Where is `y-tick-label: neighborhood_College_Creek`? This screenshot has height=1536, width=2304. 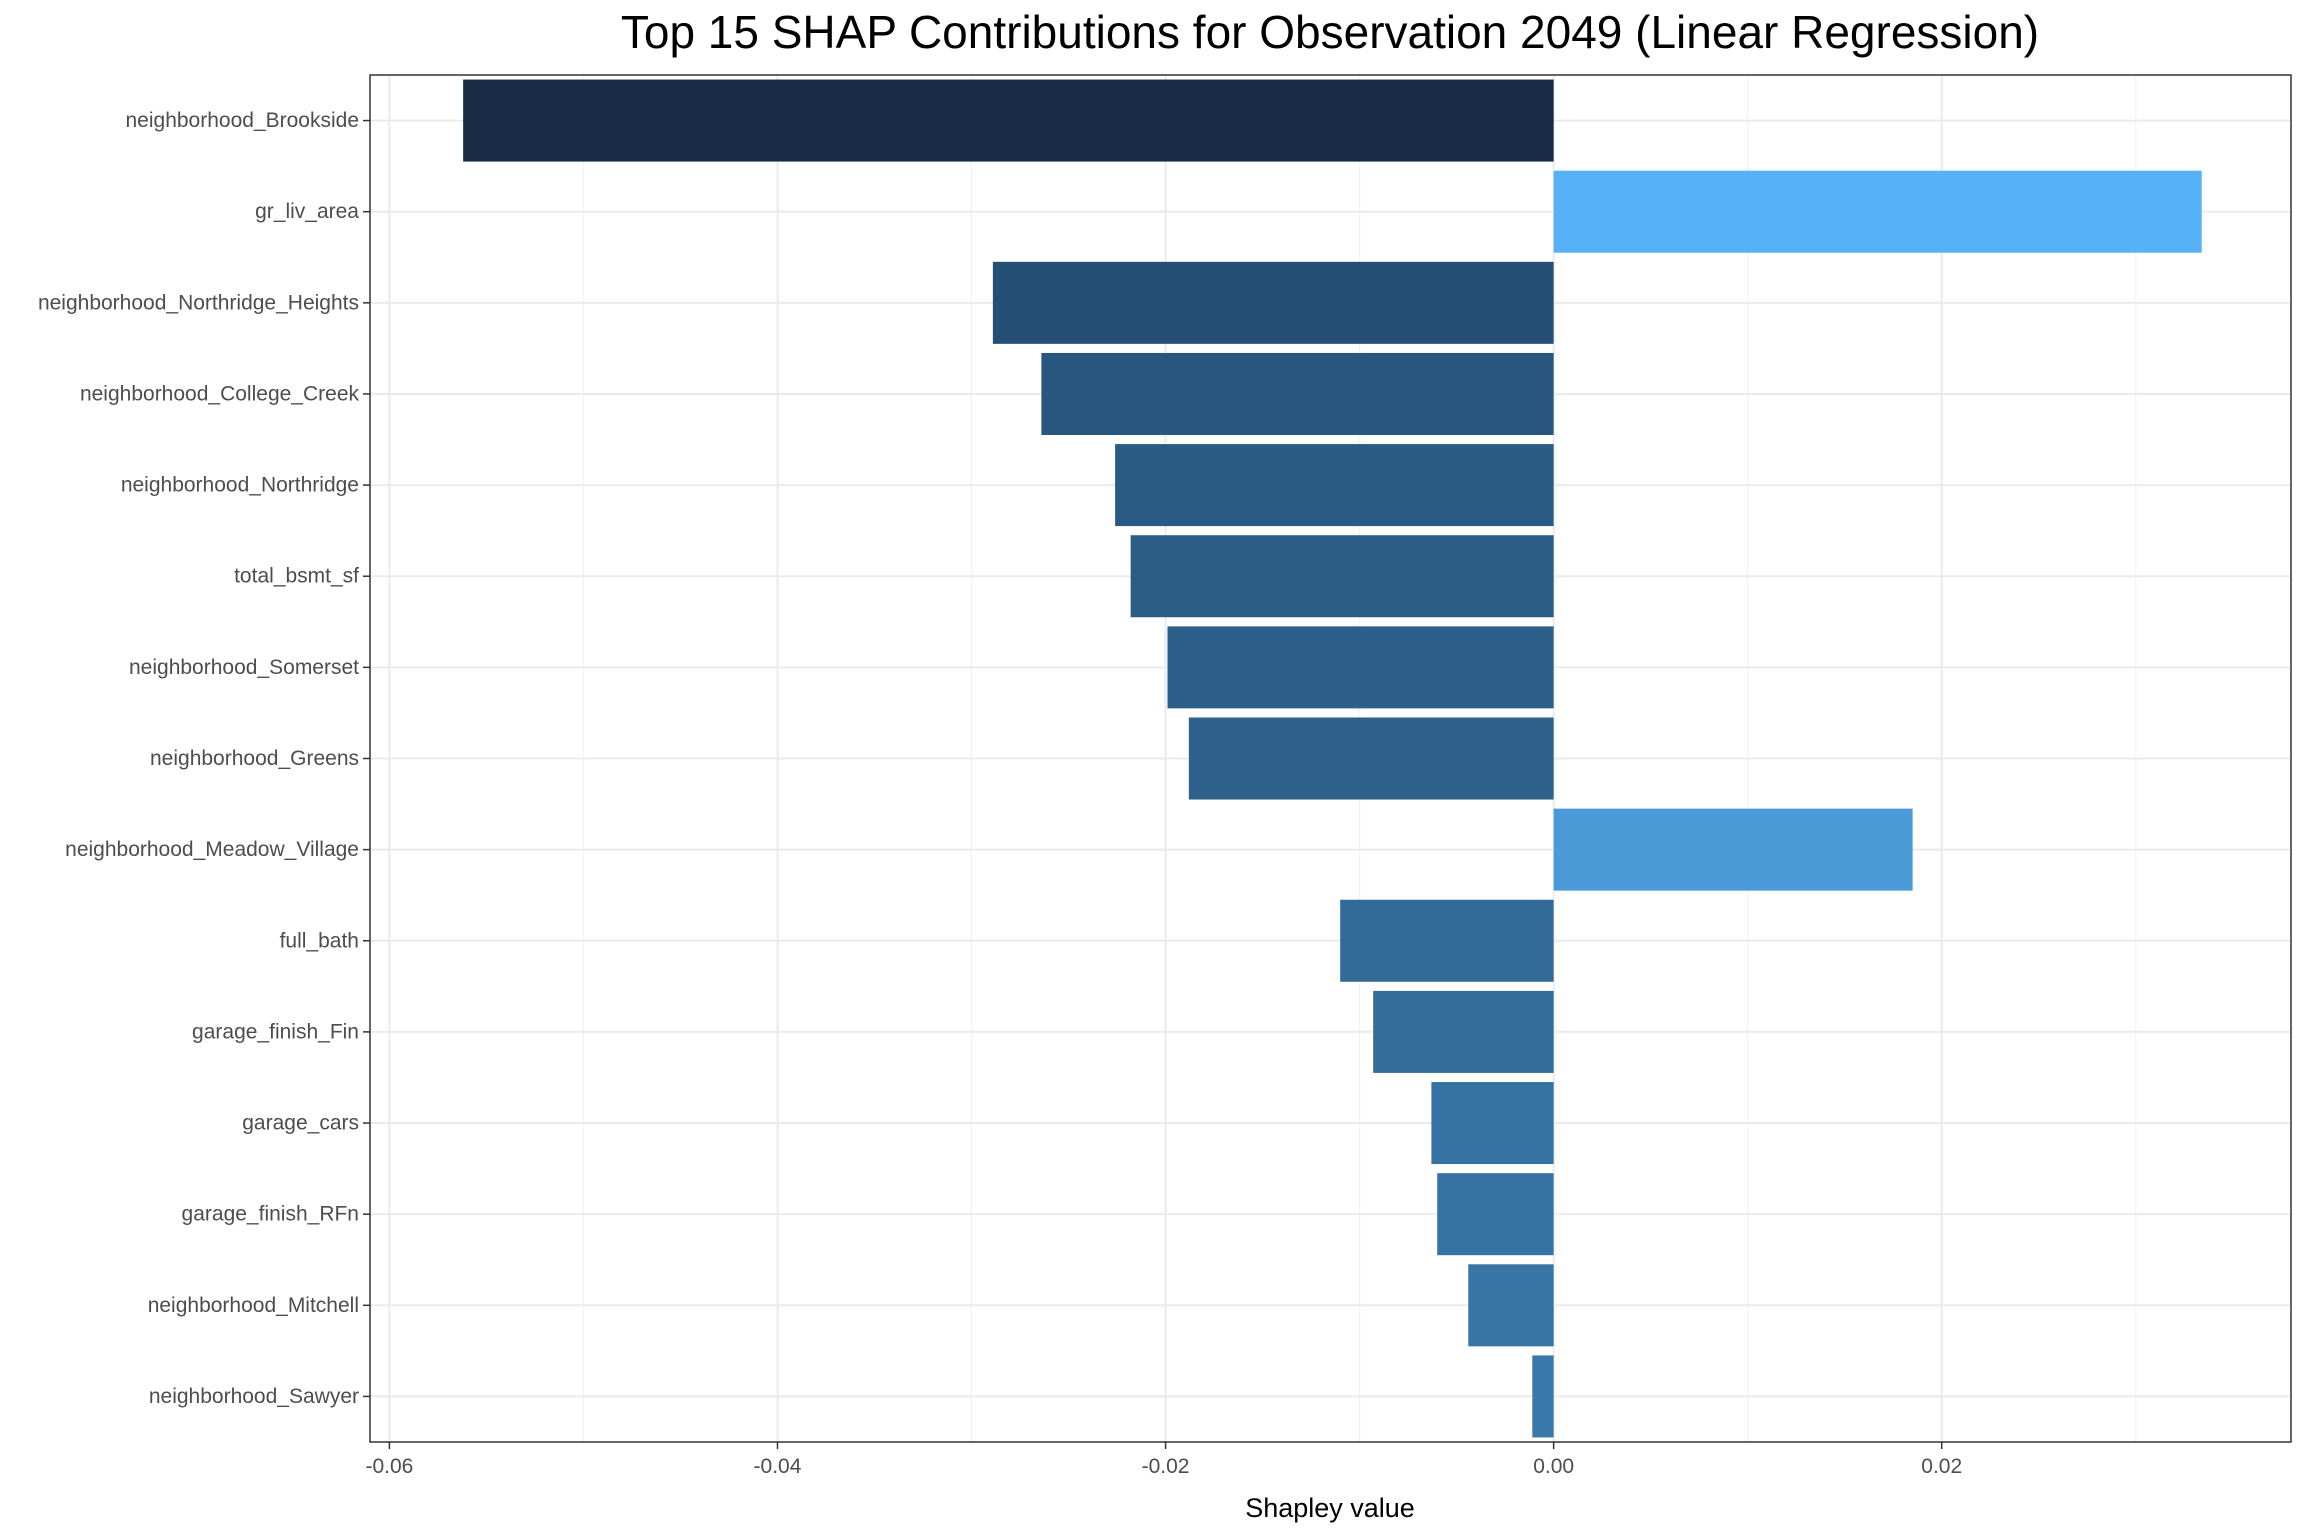
y-tick-label: neighborhood_College_Creek is located at coordinates (220, 393).